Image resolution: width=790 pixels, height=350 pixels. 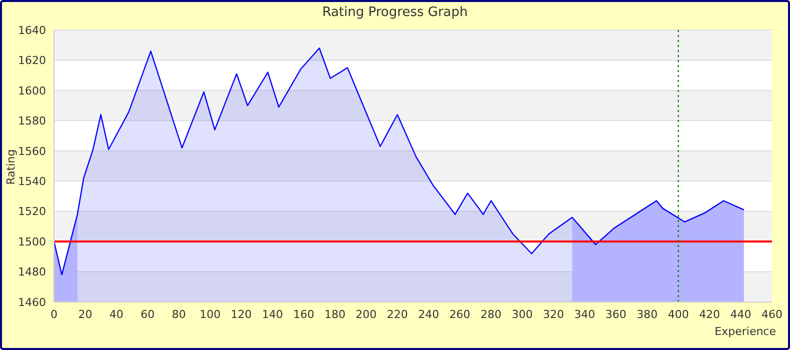 I want to click on y-tick-label: 1620, so click(x=32, y=61).